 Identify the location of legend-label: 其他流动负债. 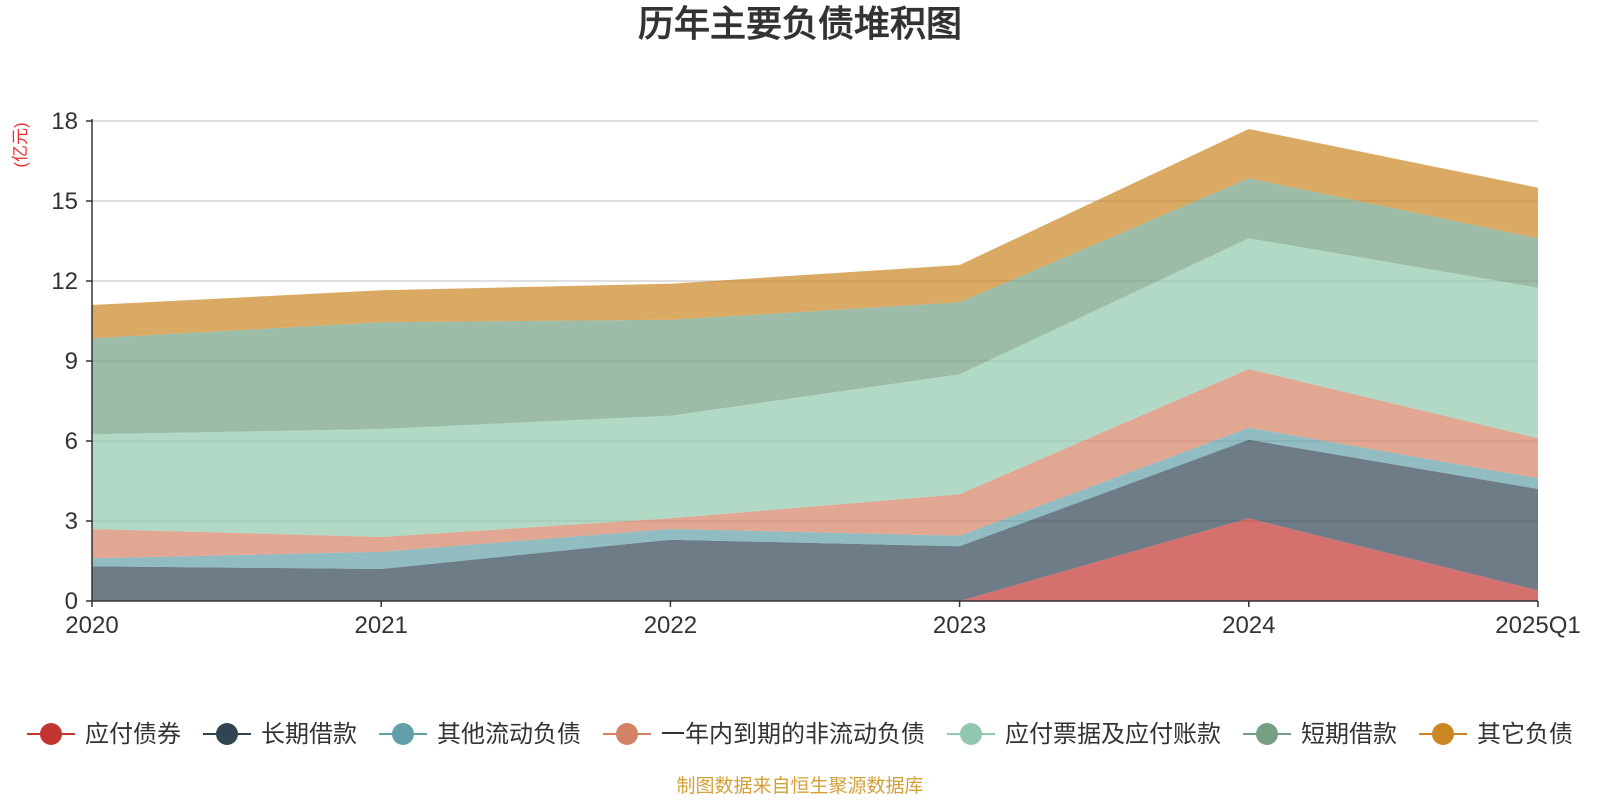
(509, 734).